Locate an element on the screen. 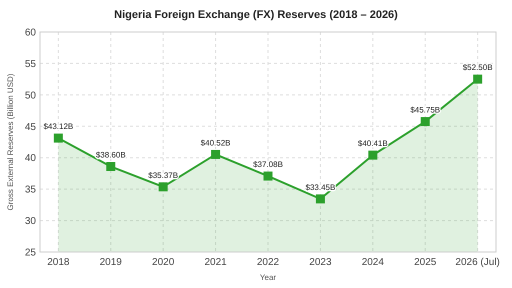 The height and width of the screenshot is (288, 512). x-tick-label: 2022 is located at coordinates (268, 262).